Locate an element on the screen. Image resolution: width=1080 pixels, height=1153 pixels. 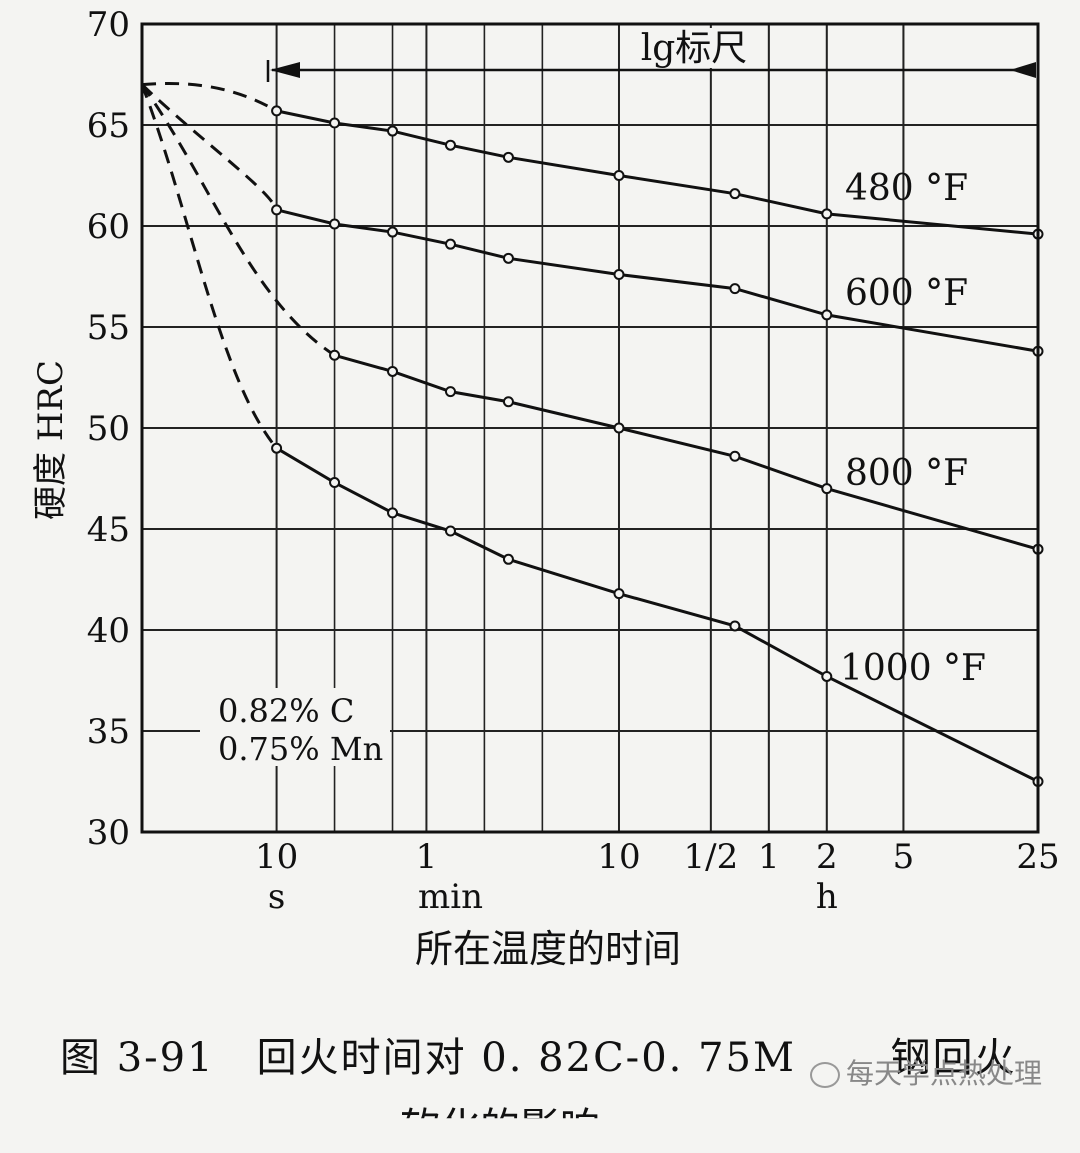
y-axis-label: 硬度 HRC is located at coordinates (51, 440).